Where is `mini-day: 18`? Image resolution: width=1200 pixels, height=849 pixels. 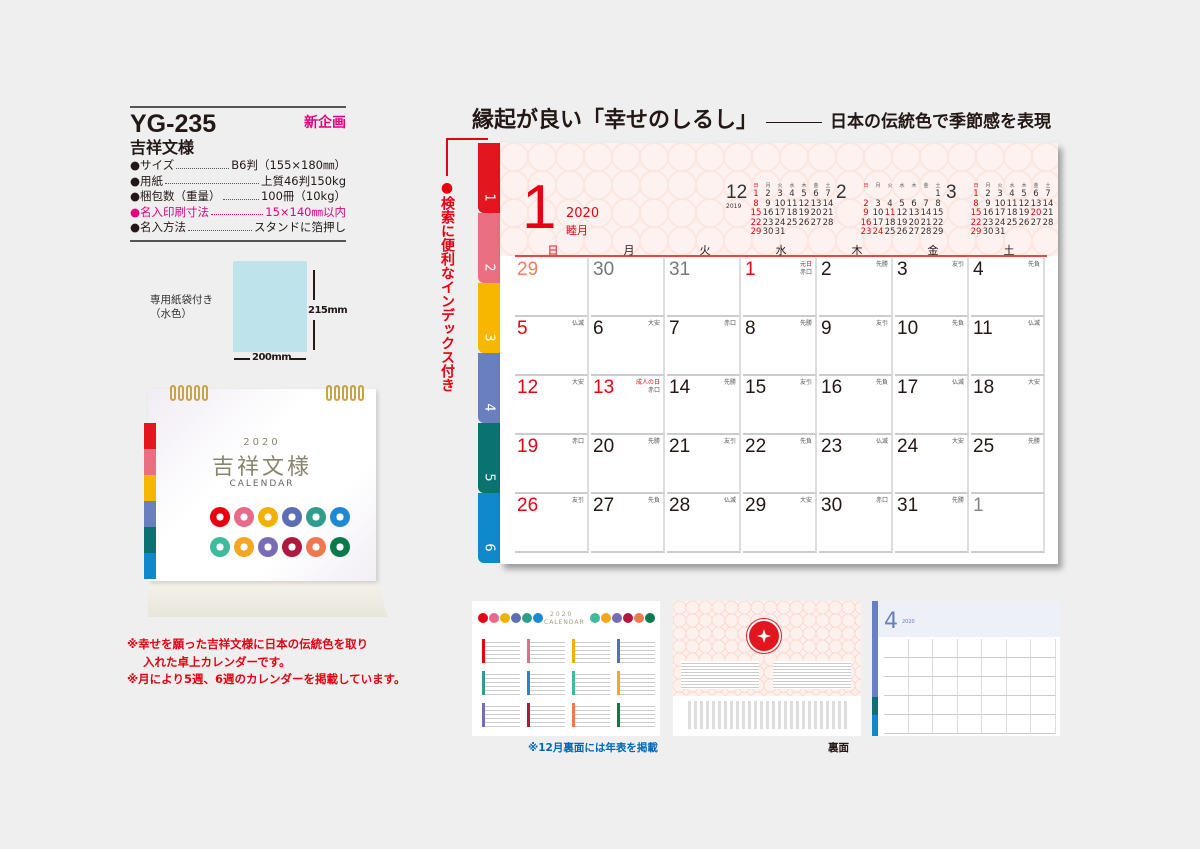
mini-day: 18 is located at coordinates (1012, 213).